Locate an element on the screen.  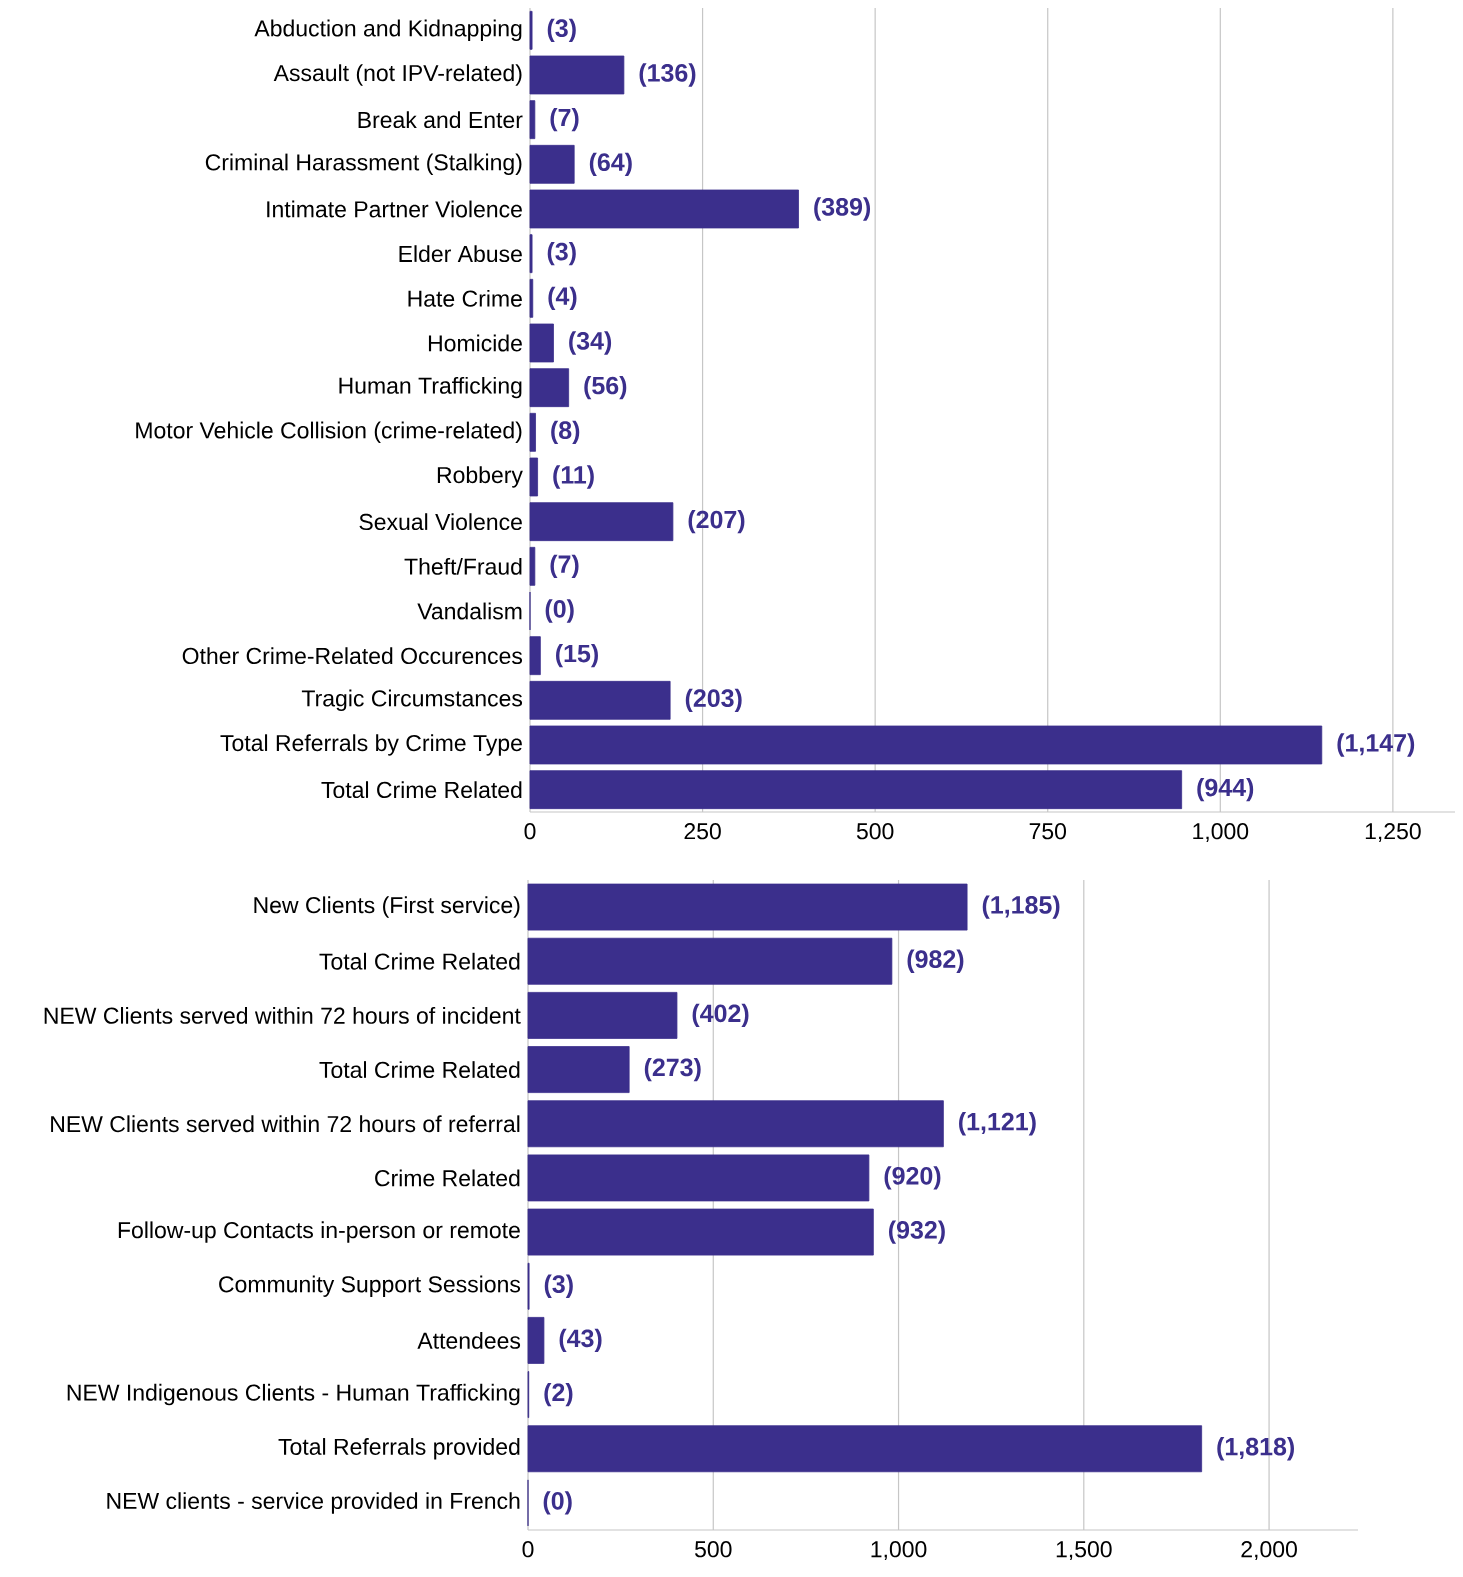
x-tick-label: 1,250 is located at coordinates (1393, 833).